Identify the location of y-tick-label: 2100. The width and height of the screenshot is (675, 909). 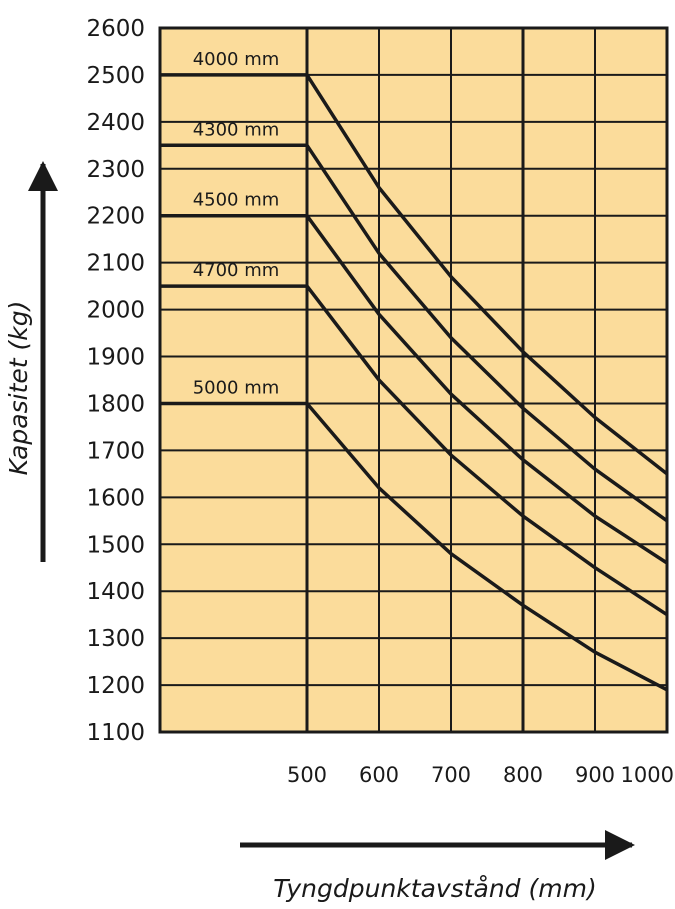
(115, 264).